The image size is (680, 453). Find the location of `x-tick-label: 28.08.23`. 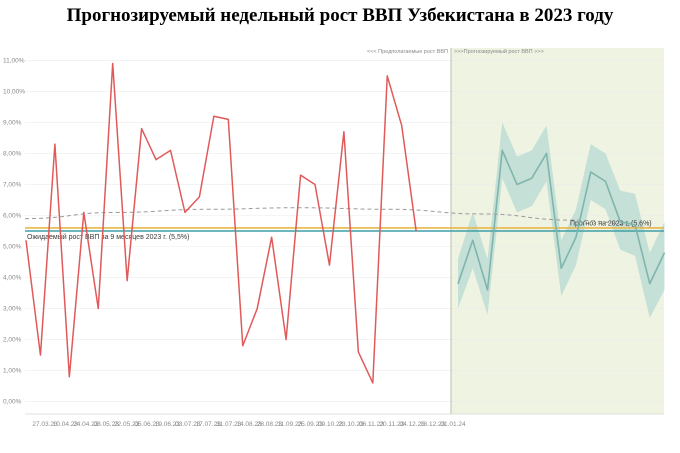

x-tick-label: 28.08.23 is located at coordinates (270, 424).